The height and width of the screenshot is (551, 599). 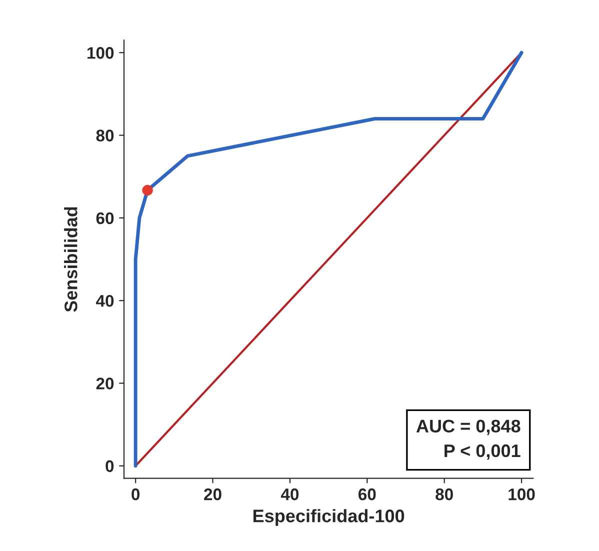 What do you see at coordinates (101, 53) in the screenshot?
I see `y-tick-label: 100` at bounding box center [101, 53].